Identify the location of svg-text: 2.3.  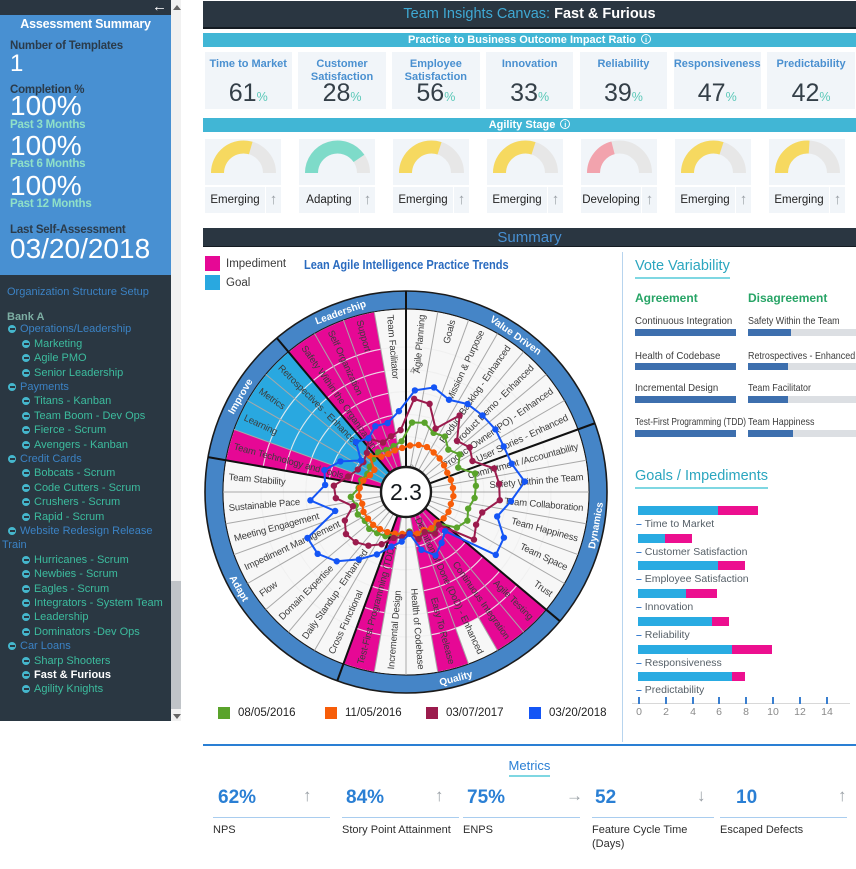
(406, 492).